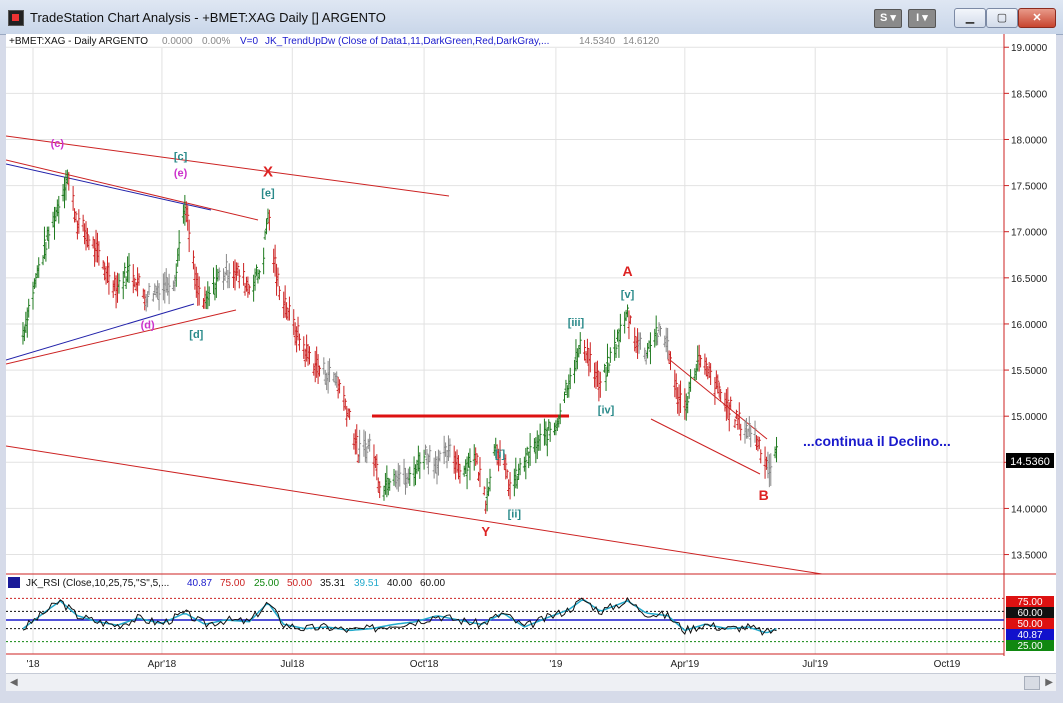  I want to click on maximize-button: ▢, so click(1002, 18).